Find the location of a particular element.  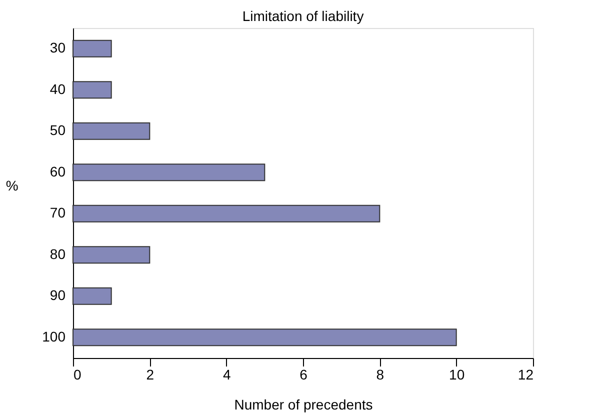

y-tick-label: 30 is located at coordinates (58, 48).